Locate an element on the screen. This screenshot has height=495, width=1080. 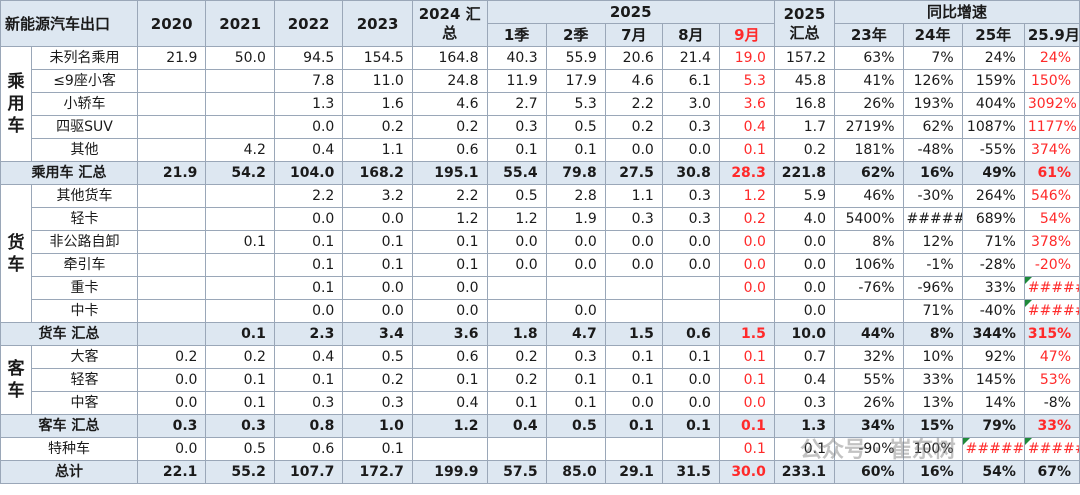
table-cell: 45.8 is located at coordinates (804, 81).